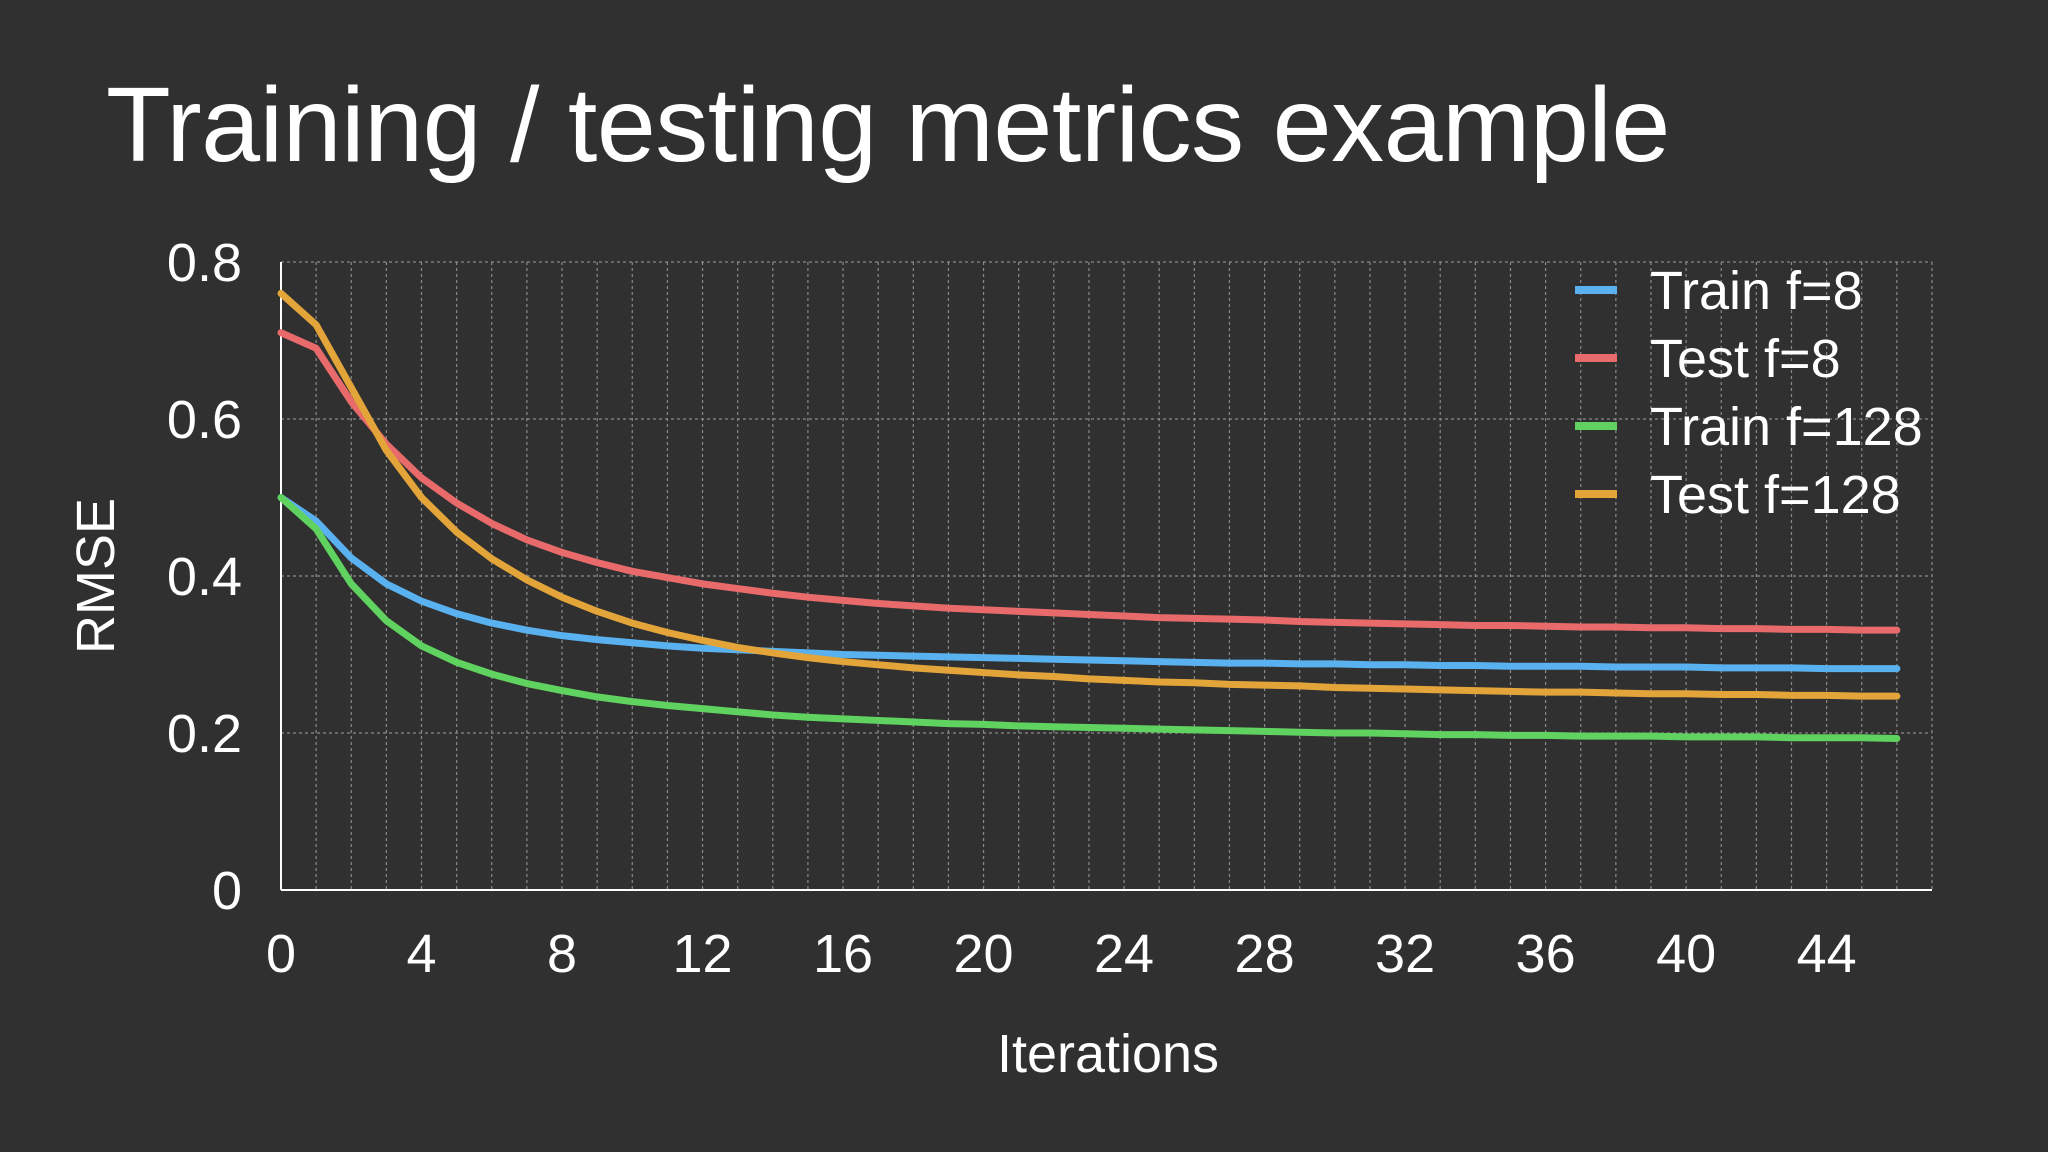 Image resolution: width=2048 pixels, height=1152 pixels. What do you see at coordinates (1827, 954) in the screenshot?
I see `x-tick-label: 44` at bounding box center [1827, 954].